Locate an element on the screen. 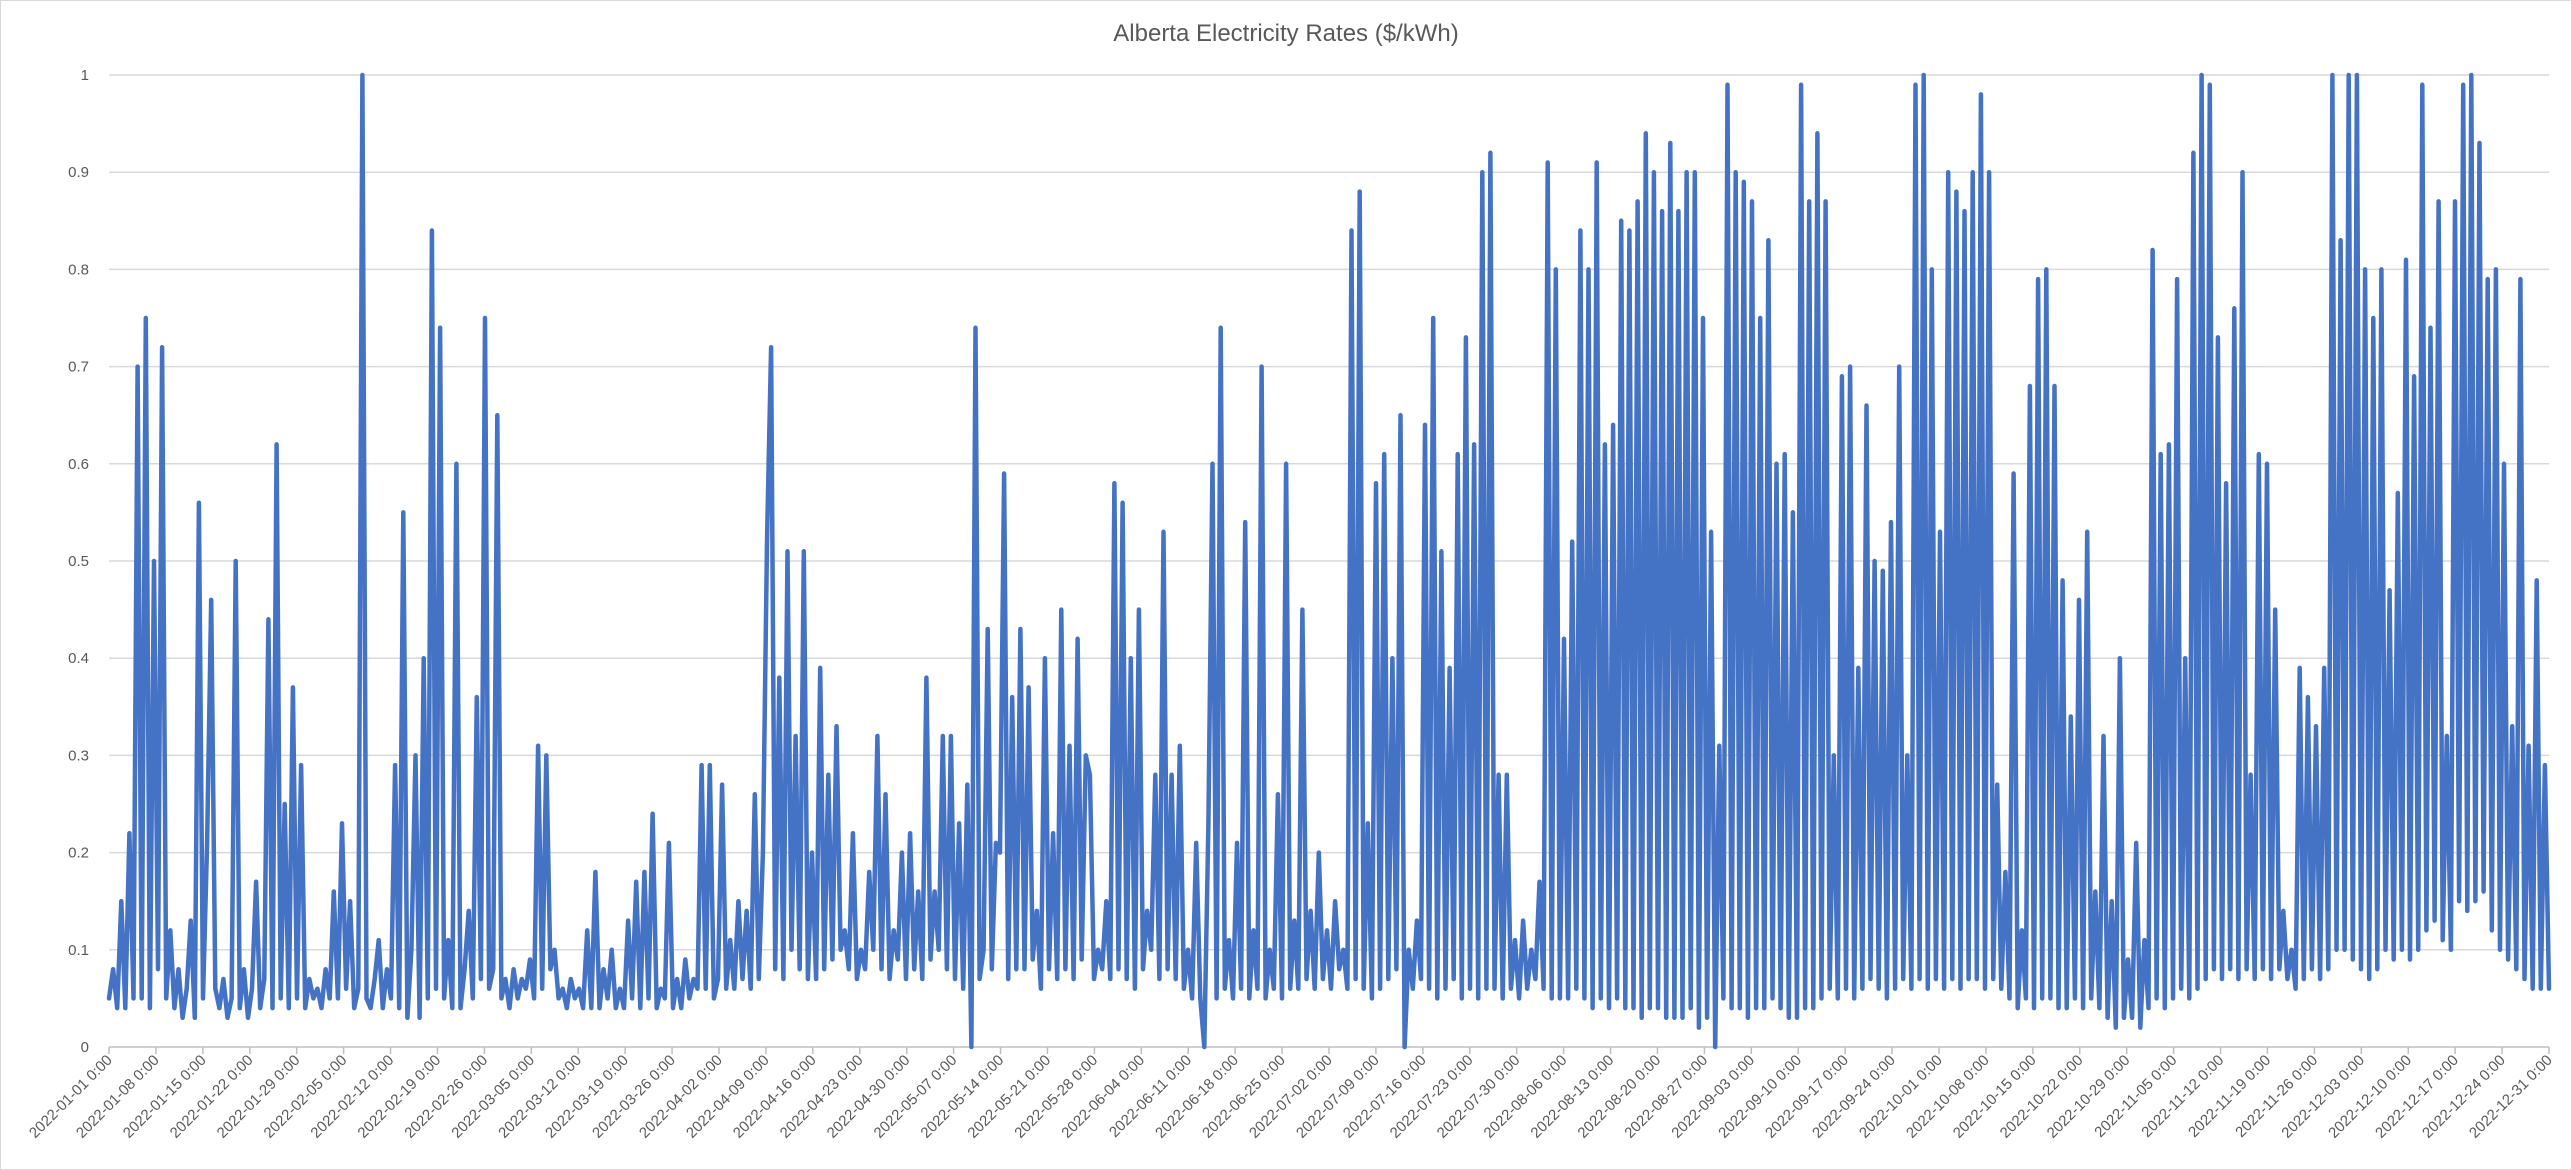 This screenshot has height=1170, width=2572. x-tick-label: 2022-07-16 0:00 is located at coordinates (1385, 1097).